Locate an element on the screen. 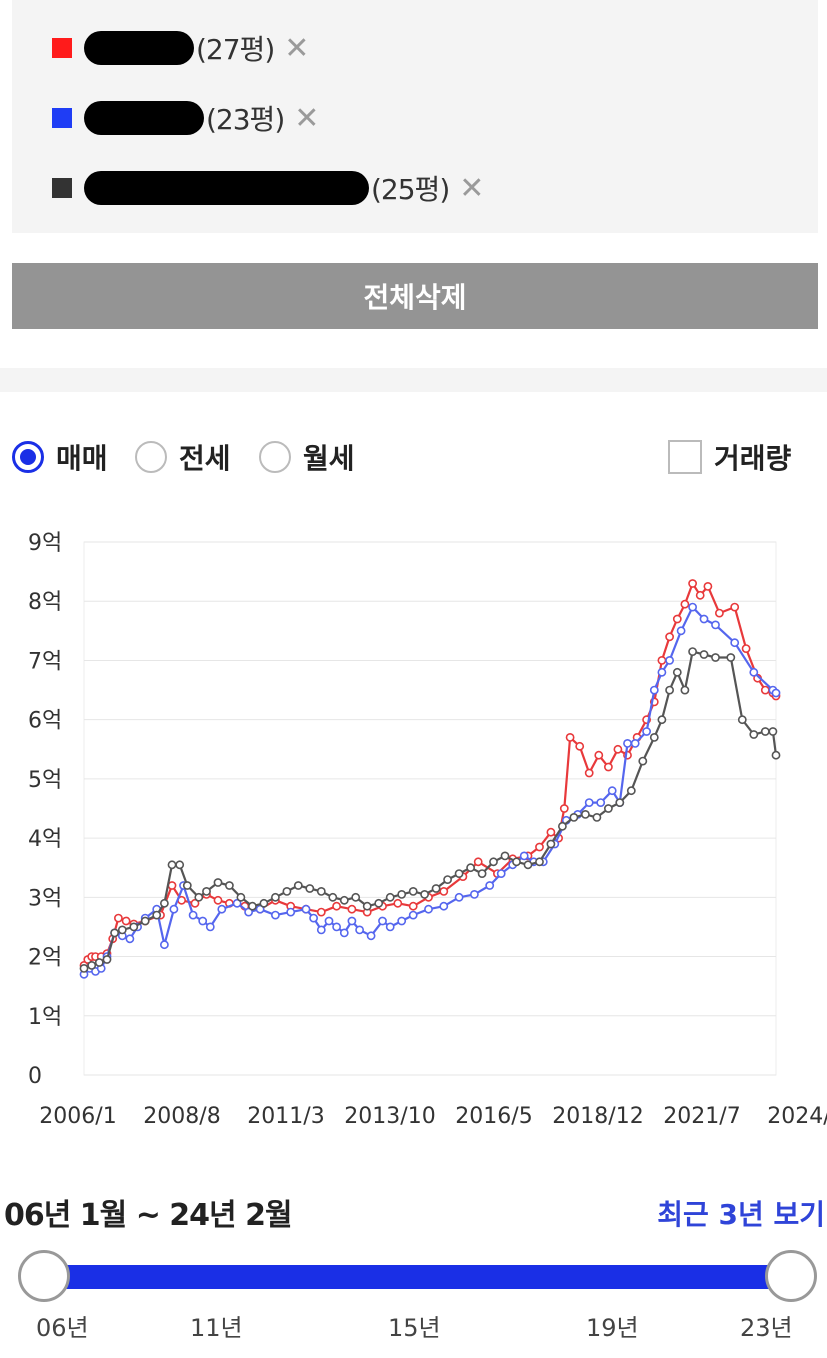  range-end-handle is located at coordinates (791, 1276).